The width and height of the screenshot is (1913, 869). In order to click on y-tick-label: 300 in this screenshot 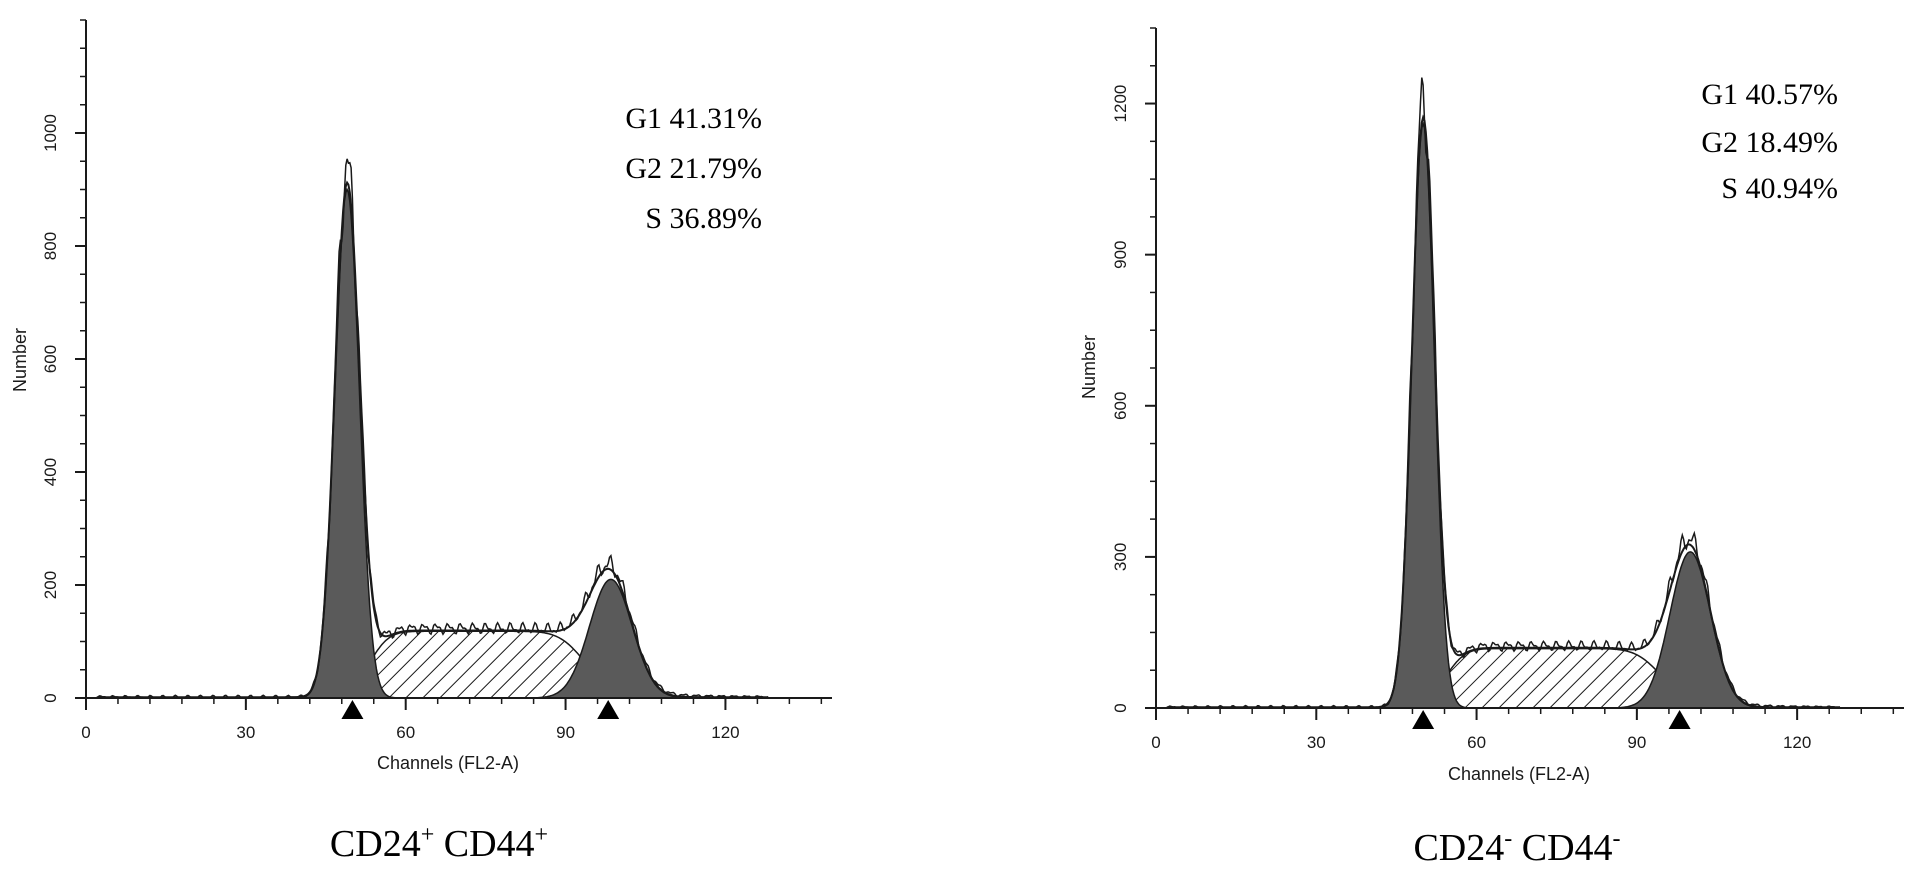, I will do `click(1120, 557)`.